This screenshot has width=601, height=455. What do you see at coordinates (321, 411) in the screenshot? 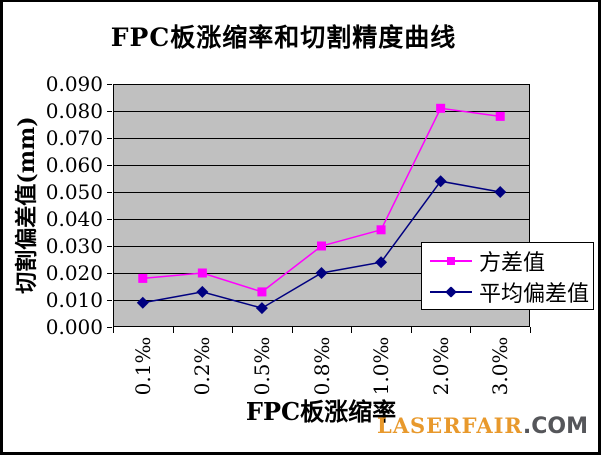
I see `x-axis-title: FPC板涨缩率` at bounding box center [321, 411].